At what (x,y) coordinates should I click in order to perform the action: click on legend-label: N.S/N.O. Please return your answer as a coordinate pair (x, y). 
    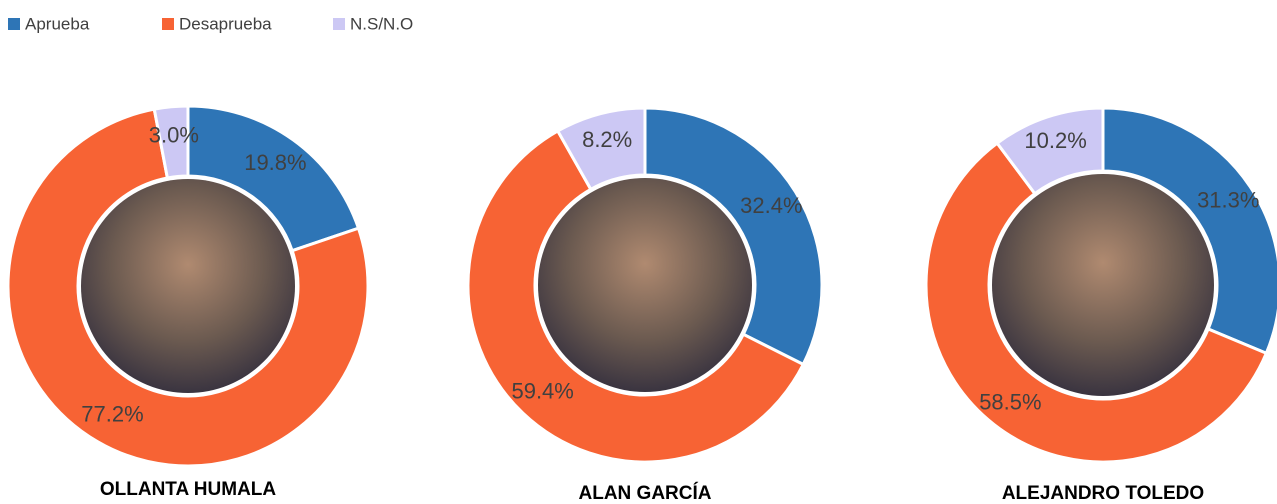
    Looking at the image, I should click on (381, 23).